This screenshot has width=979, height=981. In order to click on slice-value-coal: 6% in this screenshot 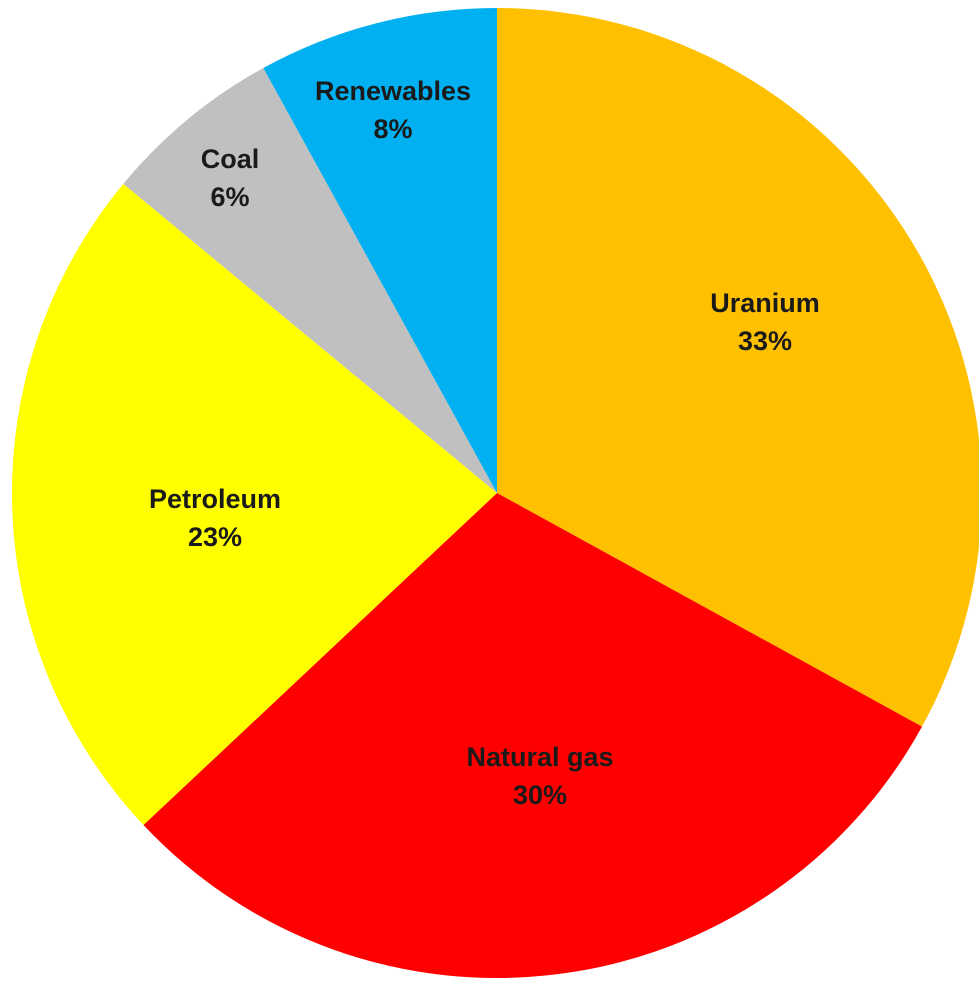, I will do `click(229, 197)`.